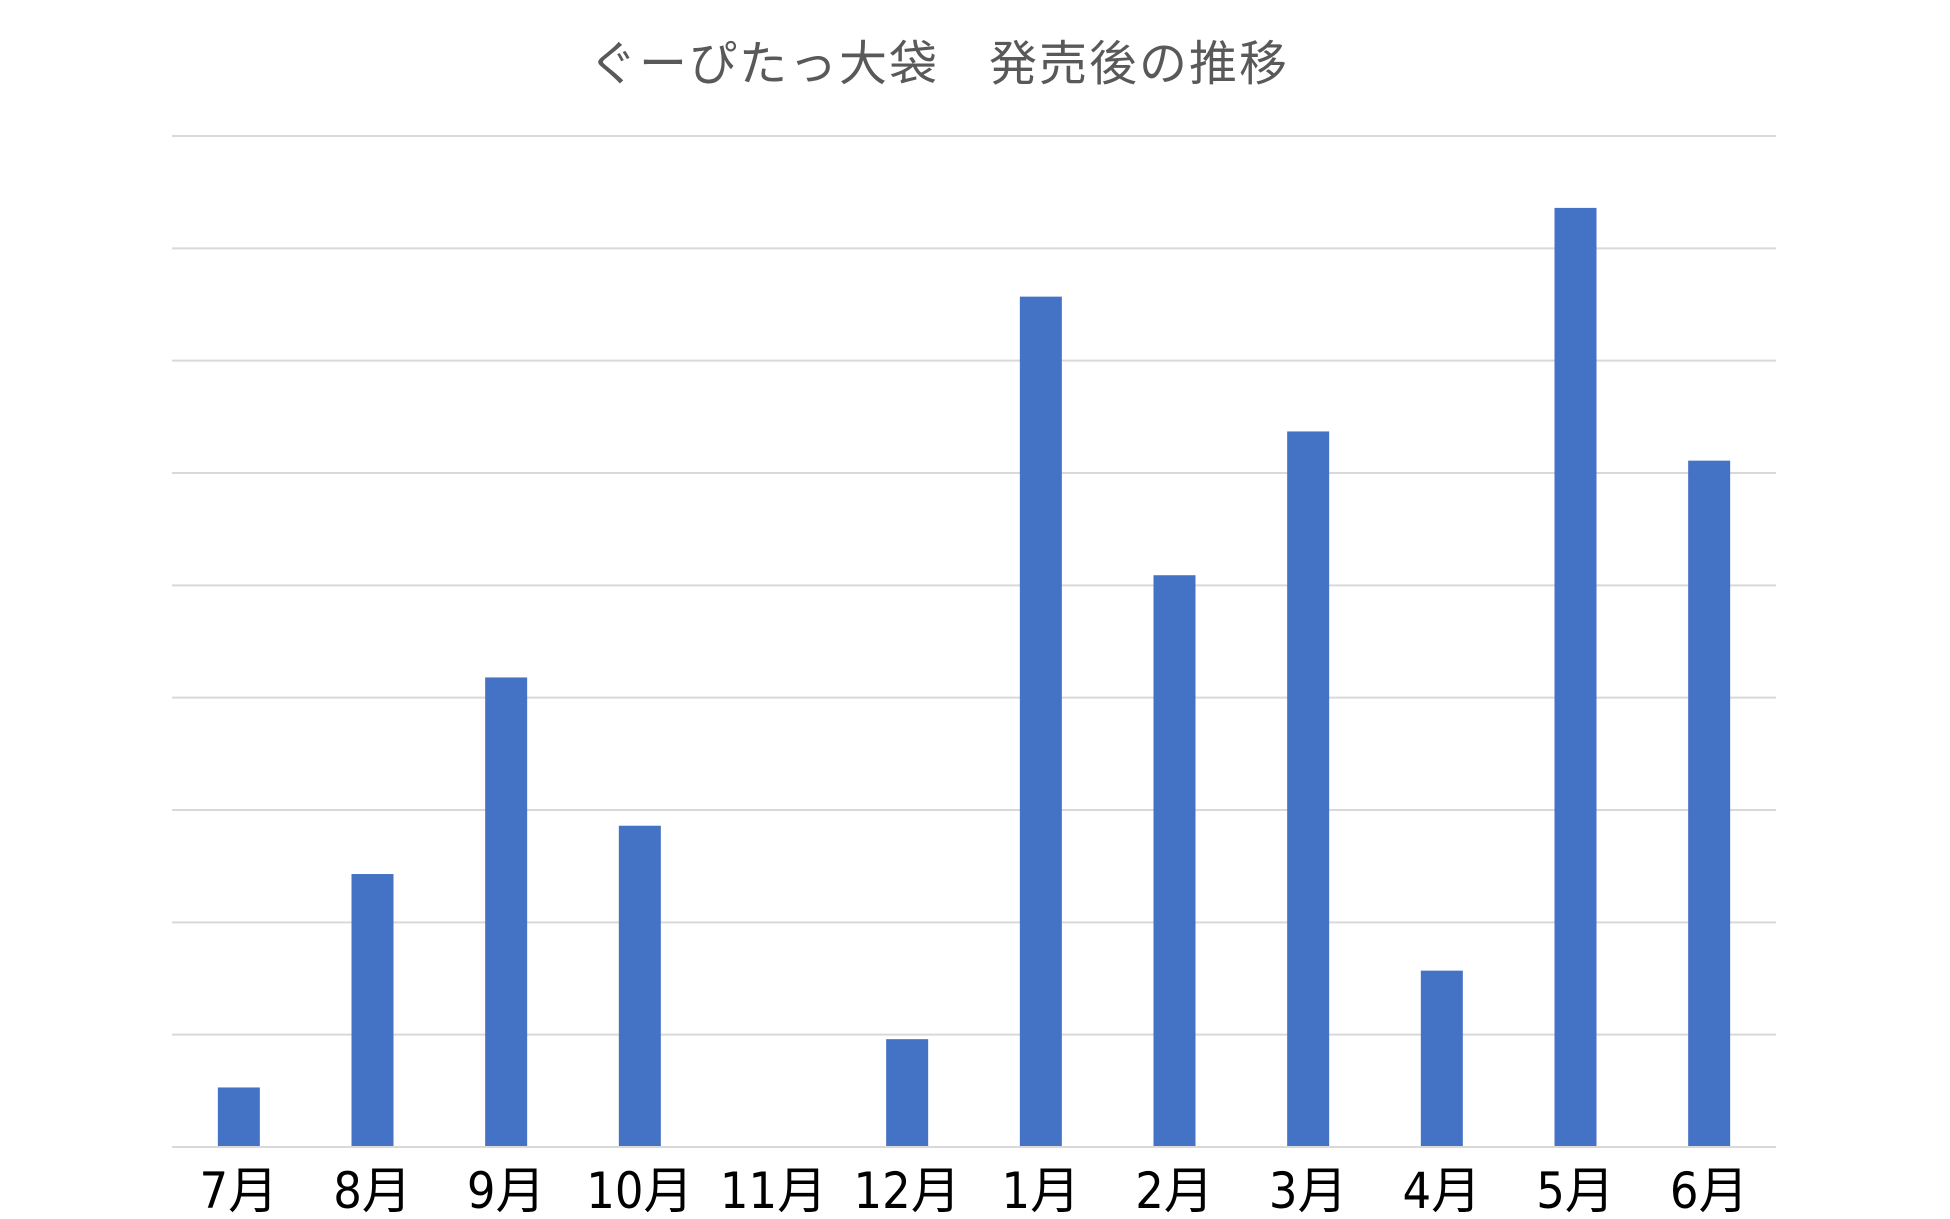 The width and height of the screenshot is (1950, 1219). What do you see at coordinates (907, 1190) in the screenshot?
I see `x-tick-label: 12月` at bounding box center [907, 1190].